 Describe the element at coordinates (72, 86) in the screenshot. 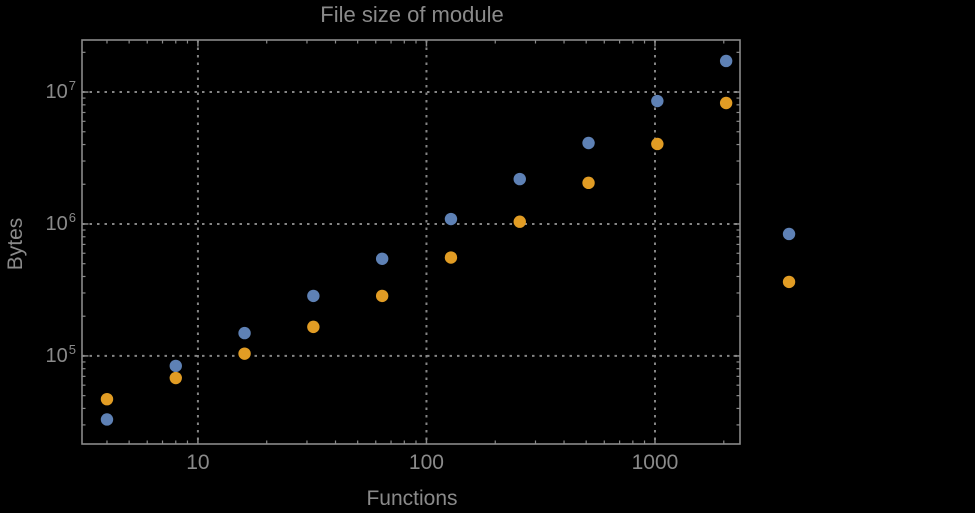

I see `y-tick-exponent: 7` at that location.